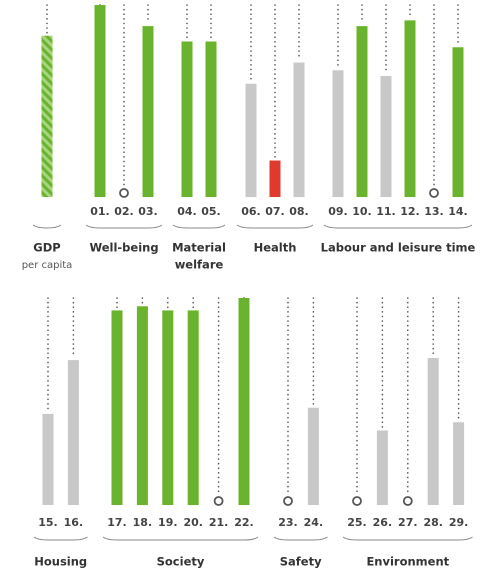  I want to click on indicator-label: 18., so click(143, 522).